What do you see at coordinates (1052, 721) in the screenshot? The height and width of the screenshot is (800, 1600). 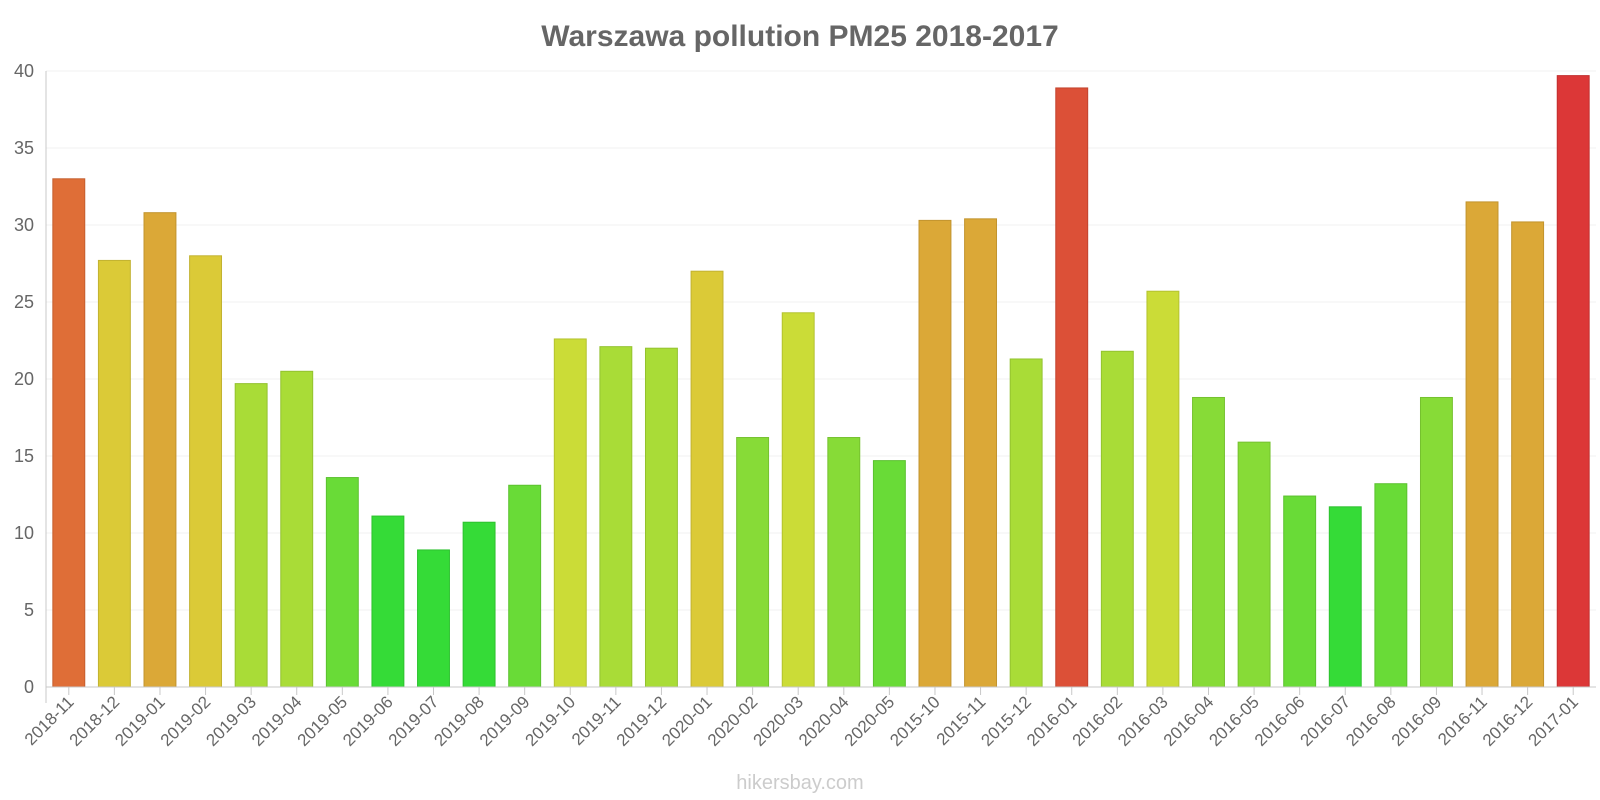 I see `x-tick-label: 2016-01` at bounding box center [1052, 721].